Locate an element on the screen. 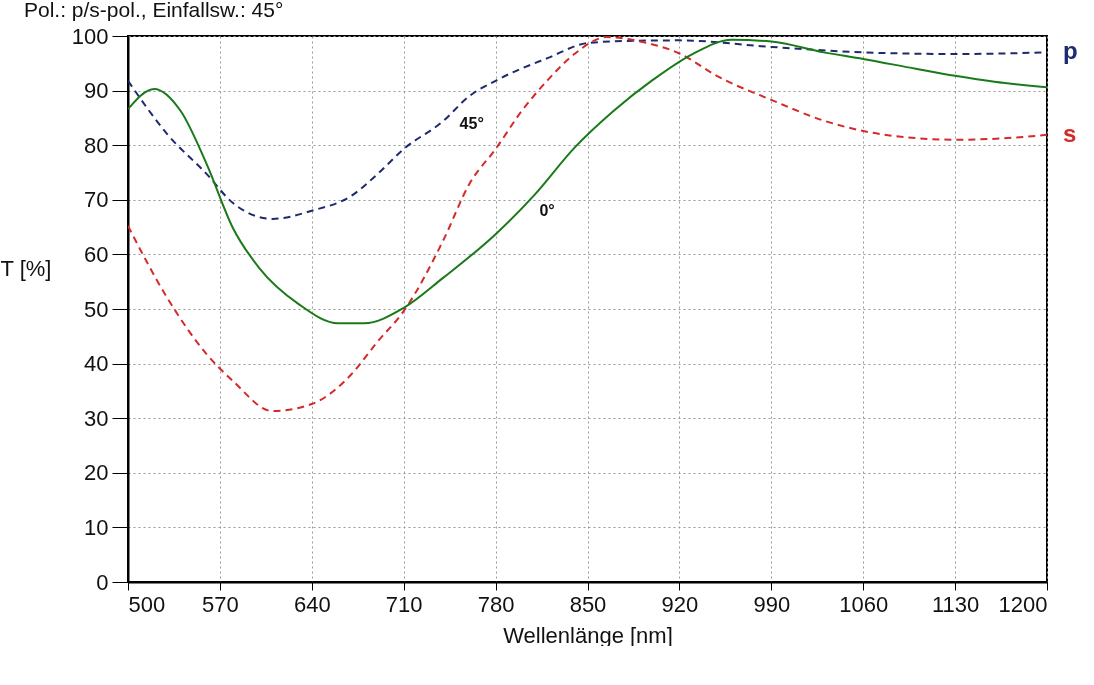 The image size is (1094, 685). annotation: 0° is located at coordinates (547, 210).